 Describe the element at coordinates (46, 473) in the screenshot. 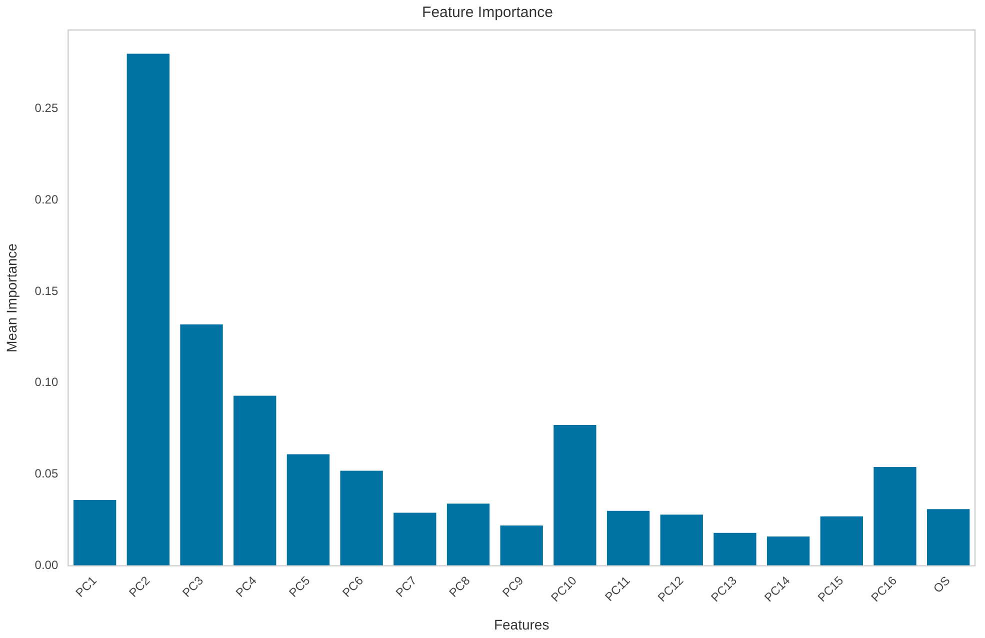

I see `y-tick-label: 0.05` at that location.